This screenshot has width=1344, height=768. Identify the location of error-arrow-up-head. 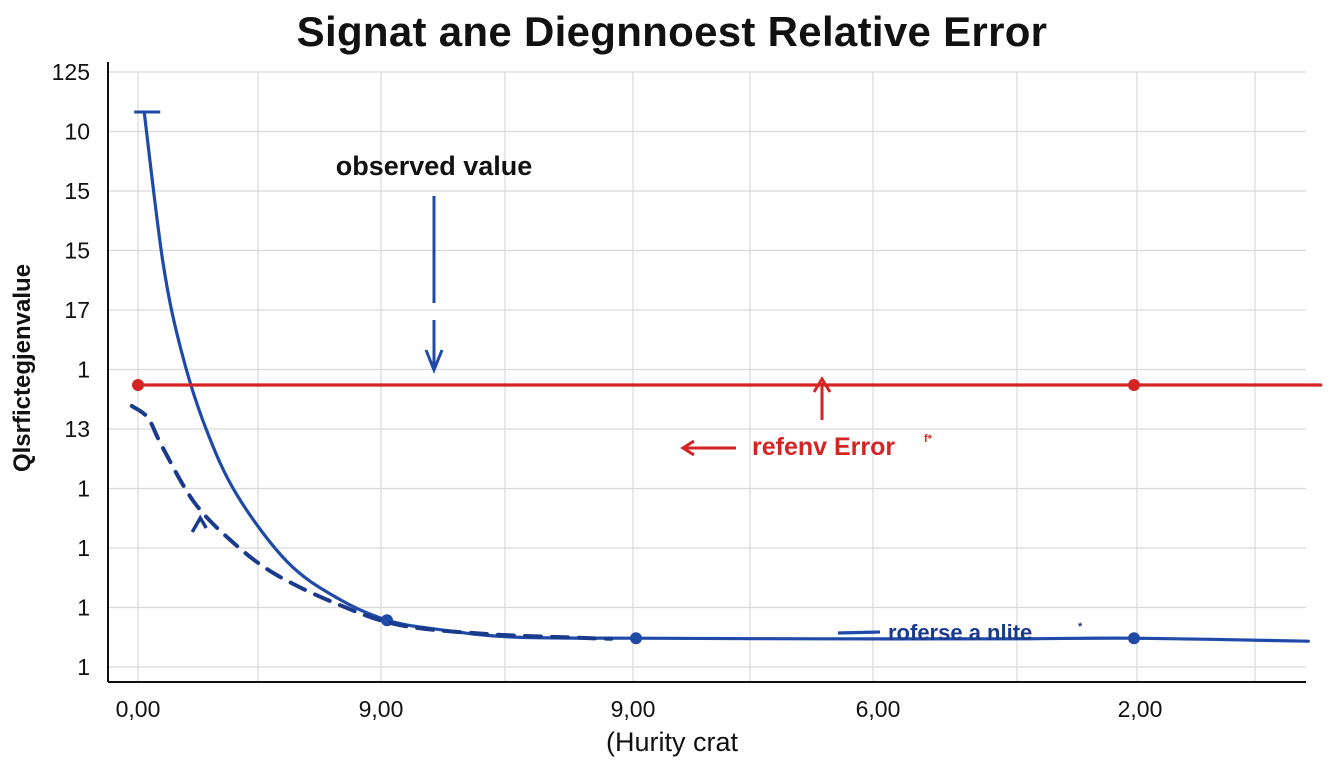
(822, 384).